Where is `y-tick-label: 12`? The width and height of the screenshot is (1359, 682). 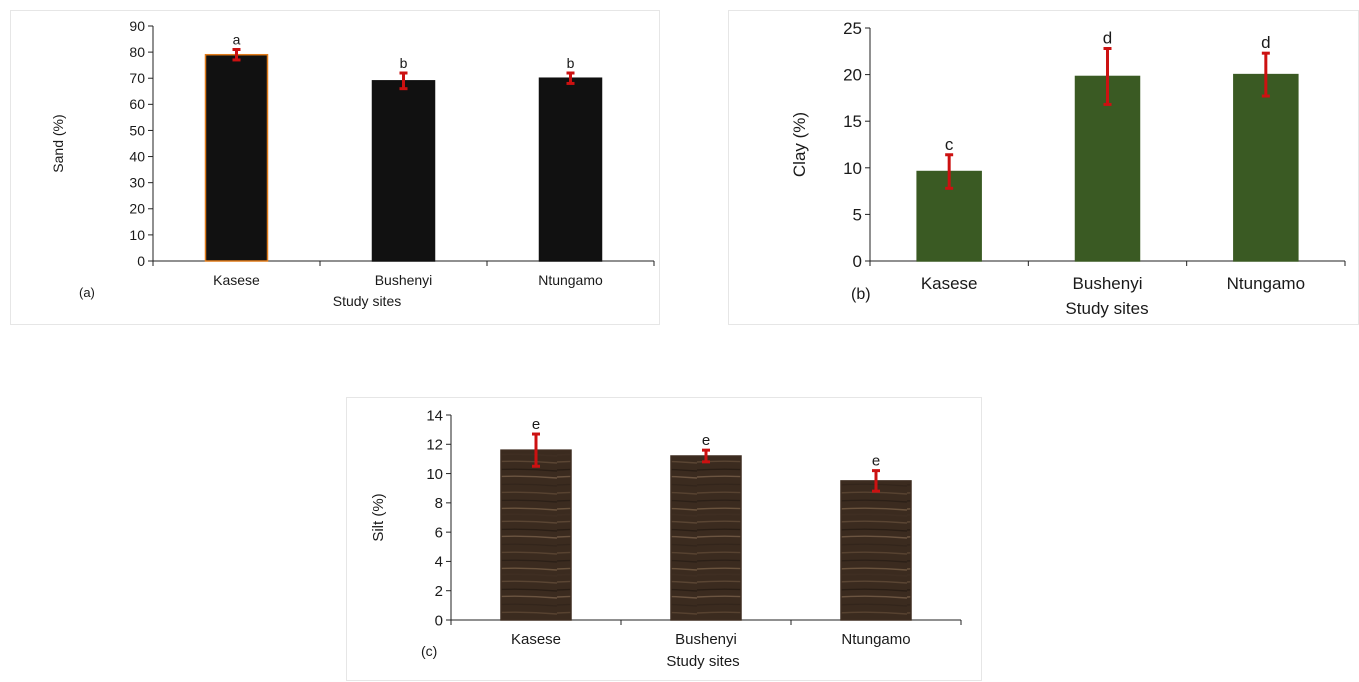 y-tick-label: 12 is located at coordinates (434, 445).